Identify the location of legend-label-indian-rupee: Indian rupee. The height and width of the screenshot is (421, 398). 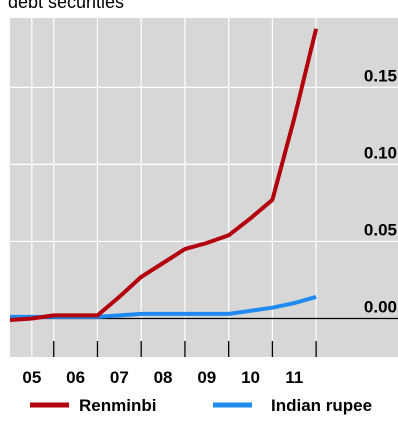
(321, 405).